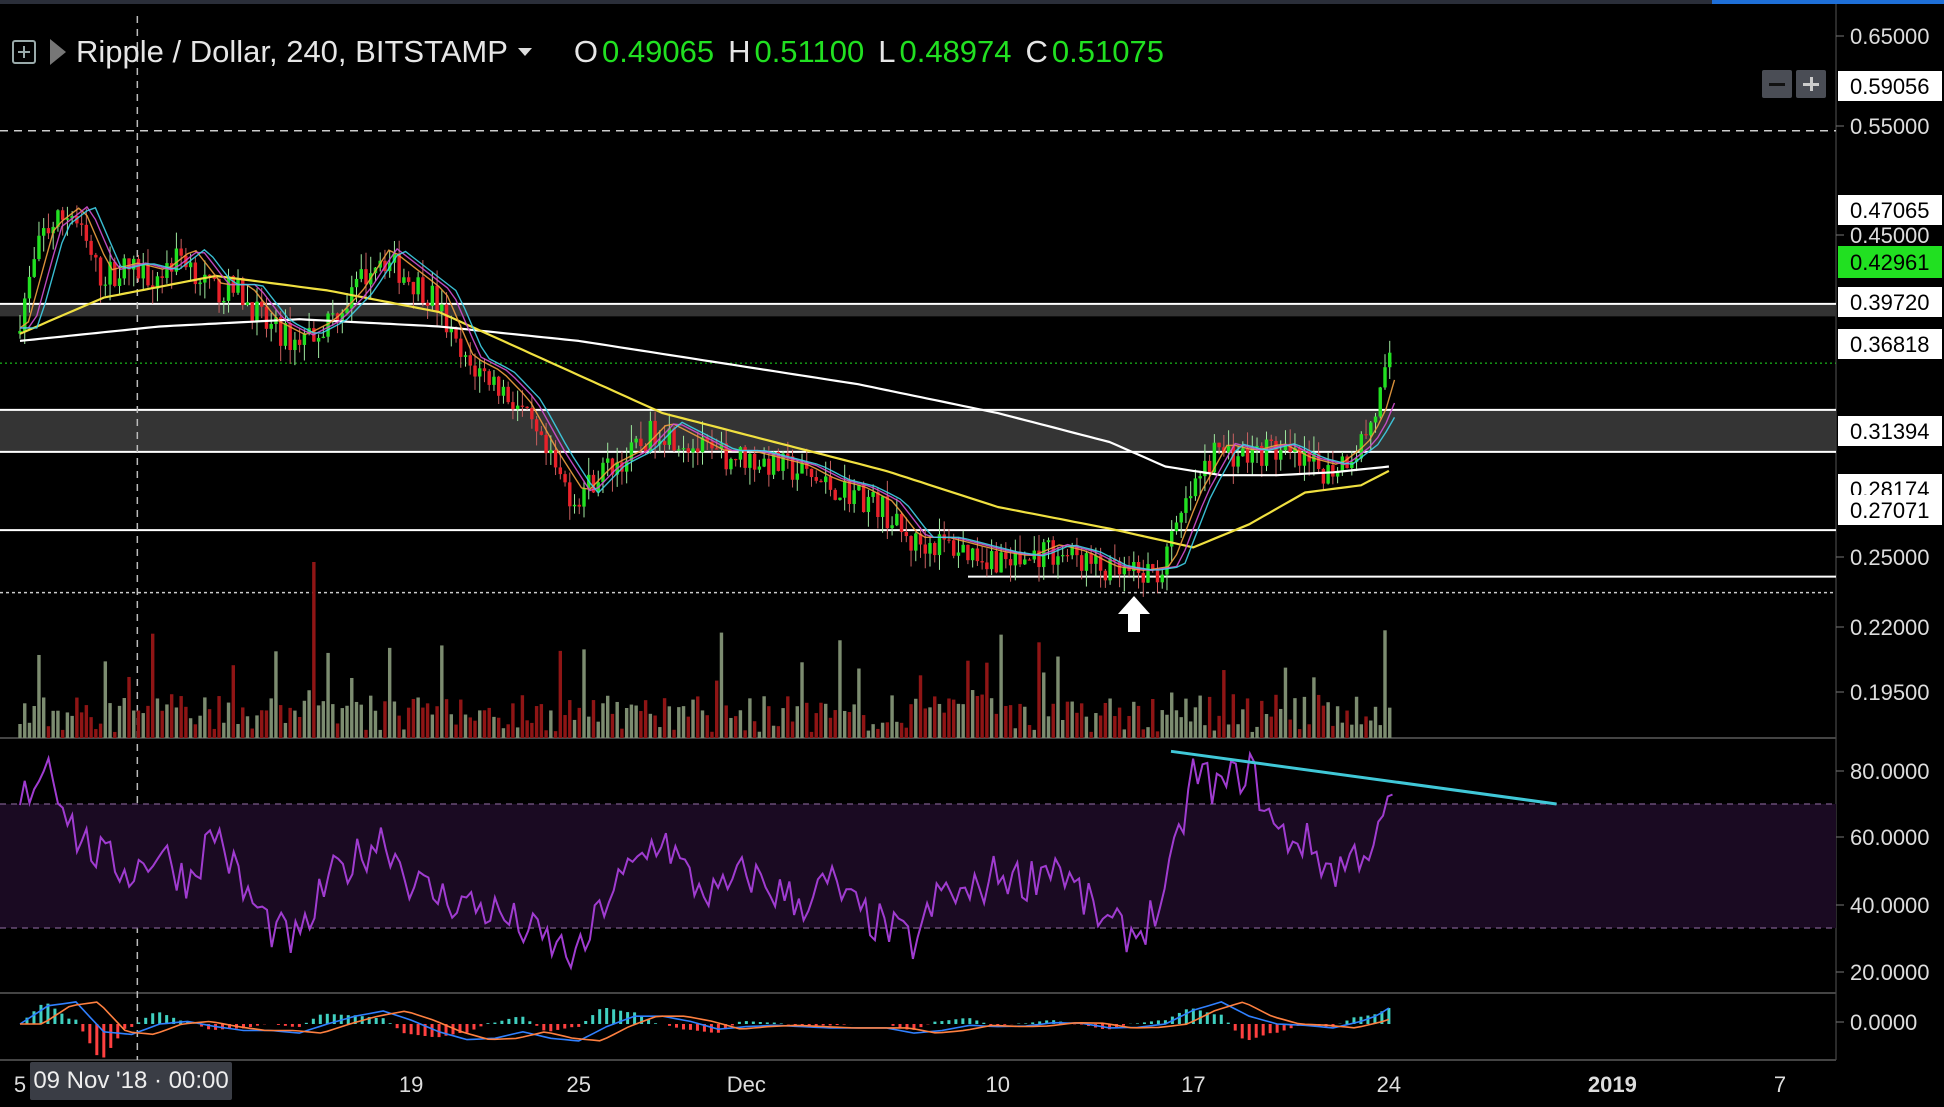 The height and width of the screenshot is (1107, 1944). What do you see at coordinates (809, 52) in the screenshot?
I see `ohlc-high-value: 0.51100` at bounding box center [809, 52].